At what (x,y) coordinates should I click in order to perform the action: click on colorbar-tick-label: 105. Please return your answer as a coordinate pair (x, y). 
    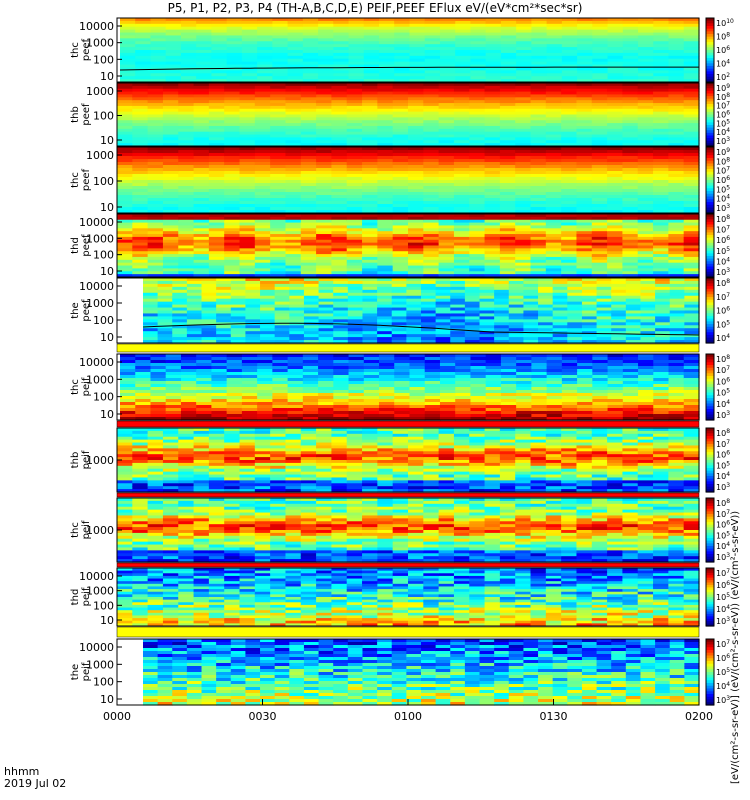
    Looking at the image, I should click on (723, 189).